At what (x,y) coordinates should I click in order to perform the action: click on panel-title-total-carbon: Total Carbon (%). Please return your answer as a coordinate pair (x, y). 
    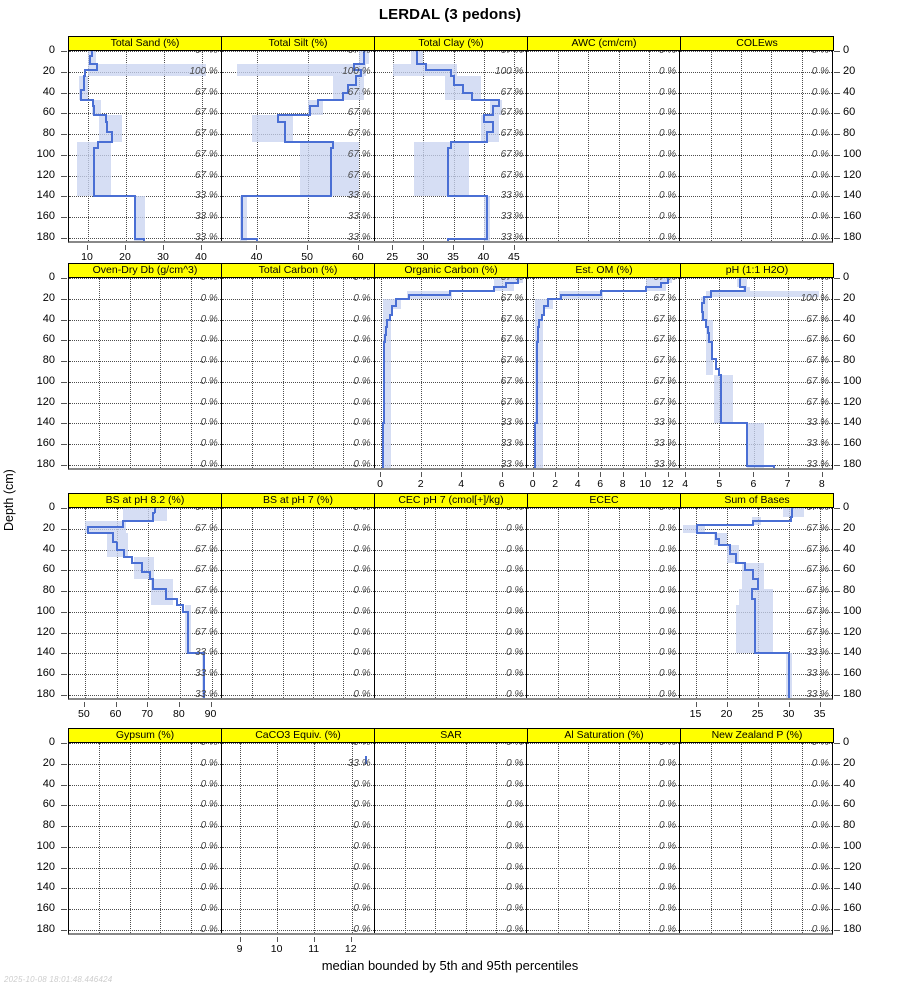
    Looking at the image, I should click on (298, 270).